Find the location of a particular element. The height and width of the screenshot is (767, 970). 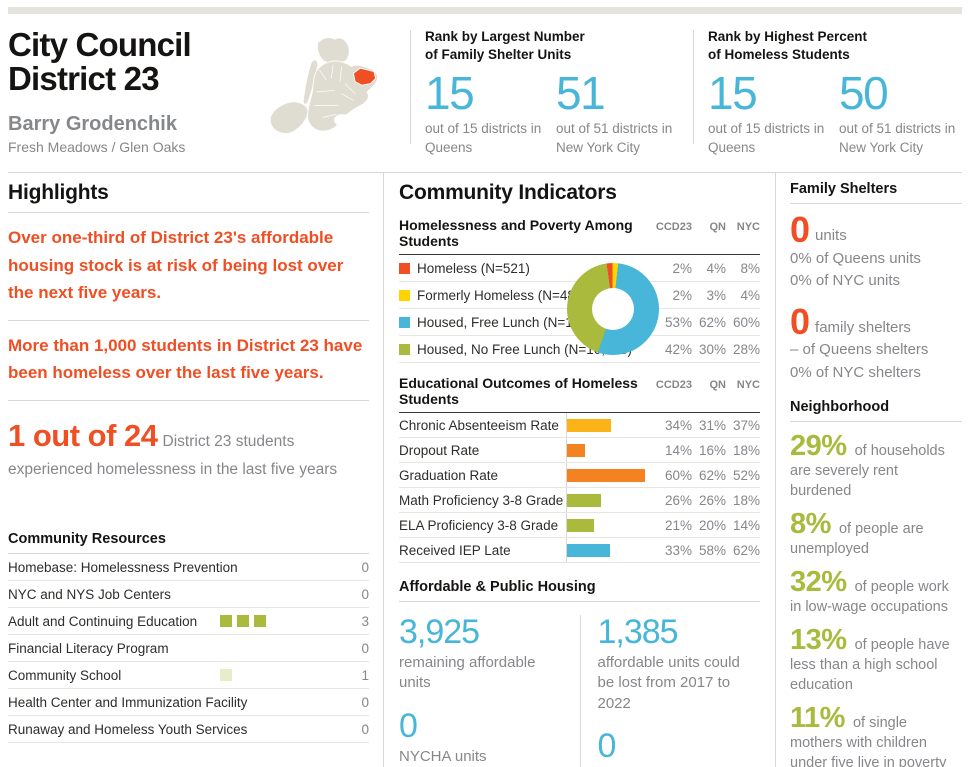

legend-label: Homeless (N=521) is located at coordinates (473, 268).